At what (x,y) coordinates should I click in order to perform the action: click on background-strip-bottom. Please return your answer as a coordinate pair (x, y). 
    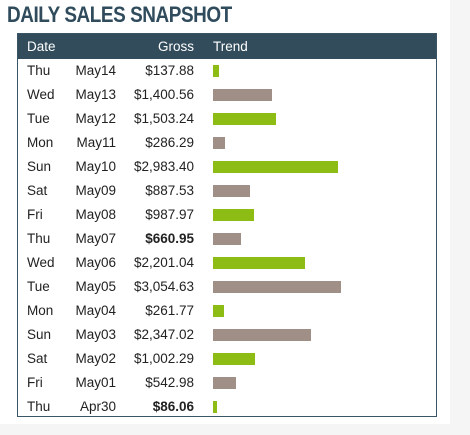
    Looking at the image, I should click on (235, 429).